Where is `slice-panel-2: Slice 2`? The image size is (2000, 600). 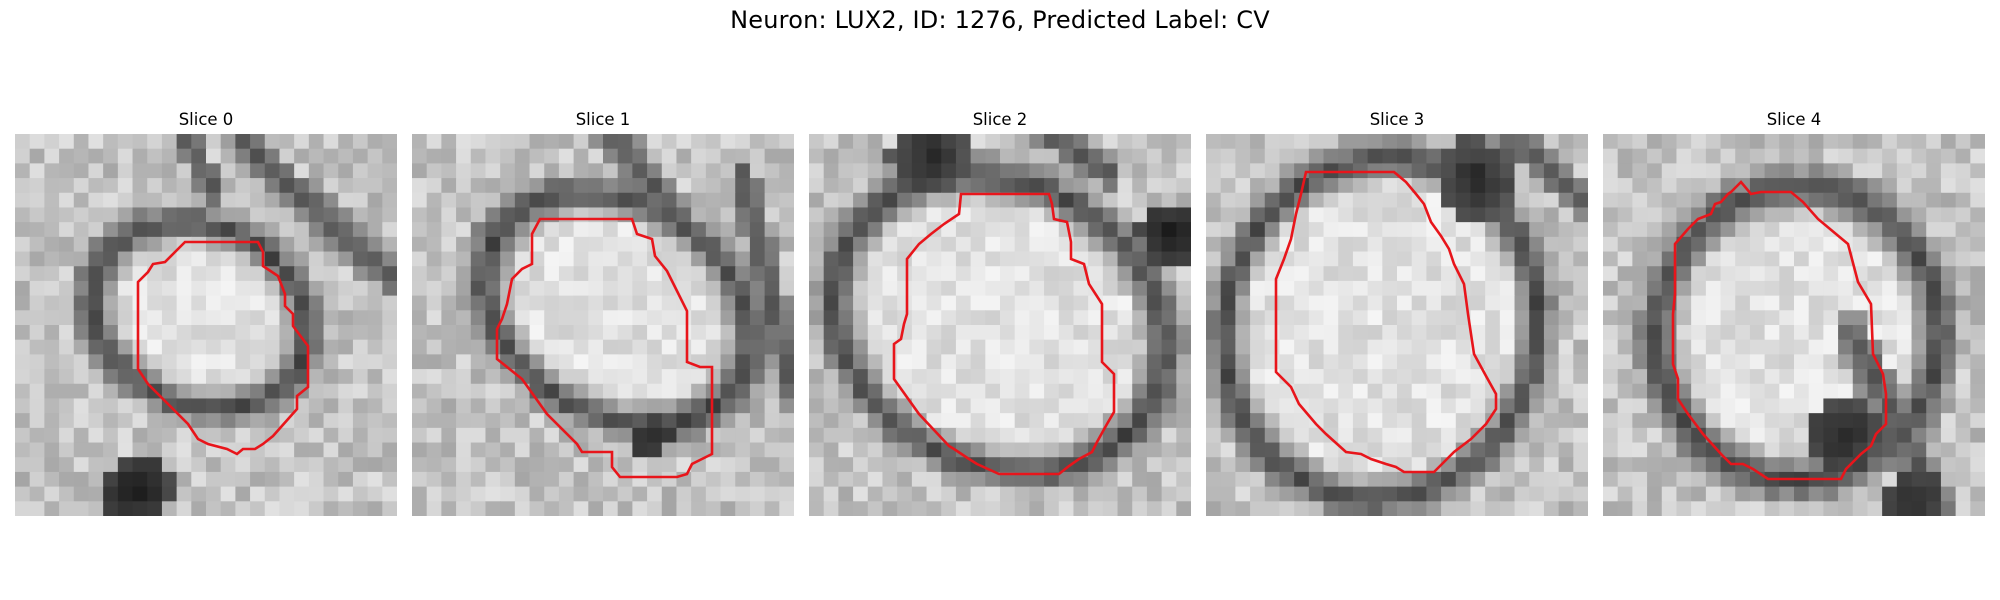
slice-panel-2: Slice 2 is located at coordinates (1000, 312).